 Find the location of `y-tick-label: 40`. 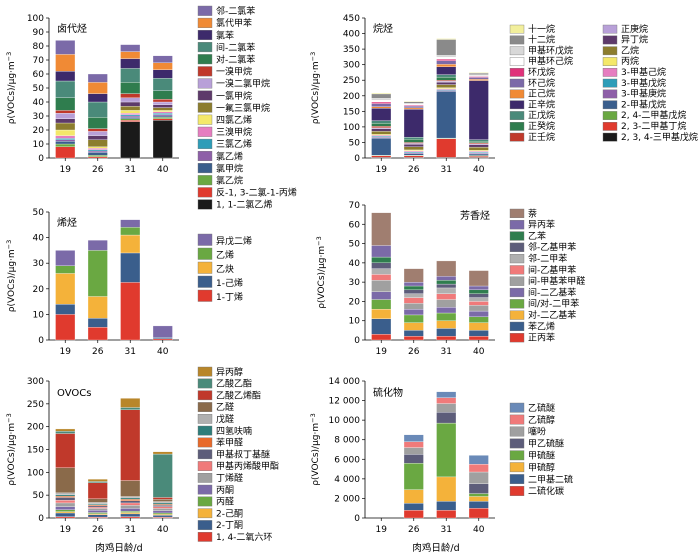

y-tick-label: 40 is located at coordinates (39, 239).